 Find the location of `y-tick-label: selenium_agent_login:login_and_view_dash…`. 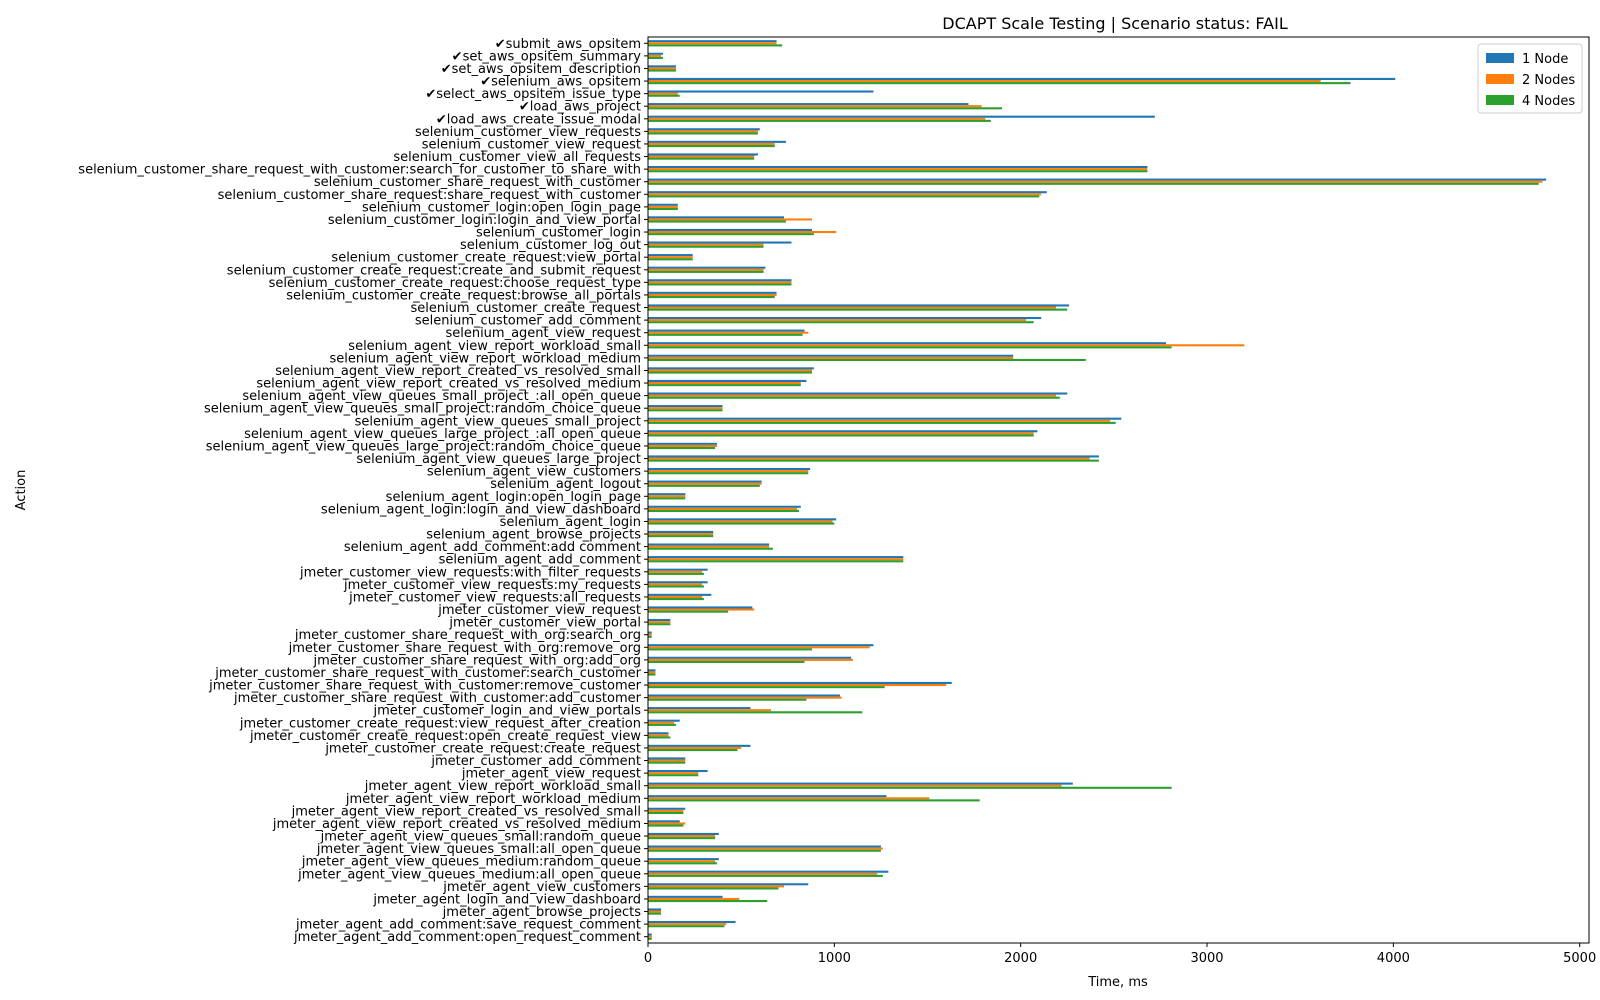

y-tick-label: selenium_agent_login:login_and_view_dash… is located at coordinates (481, 509).